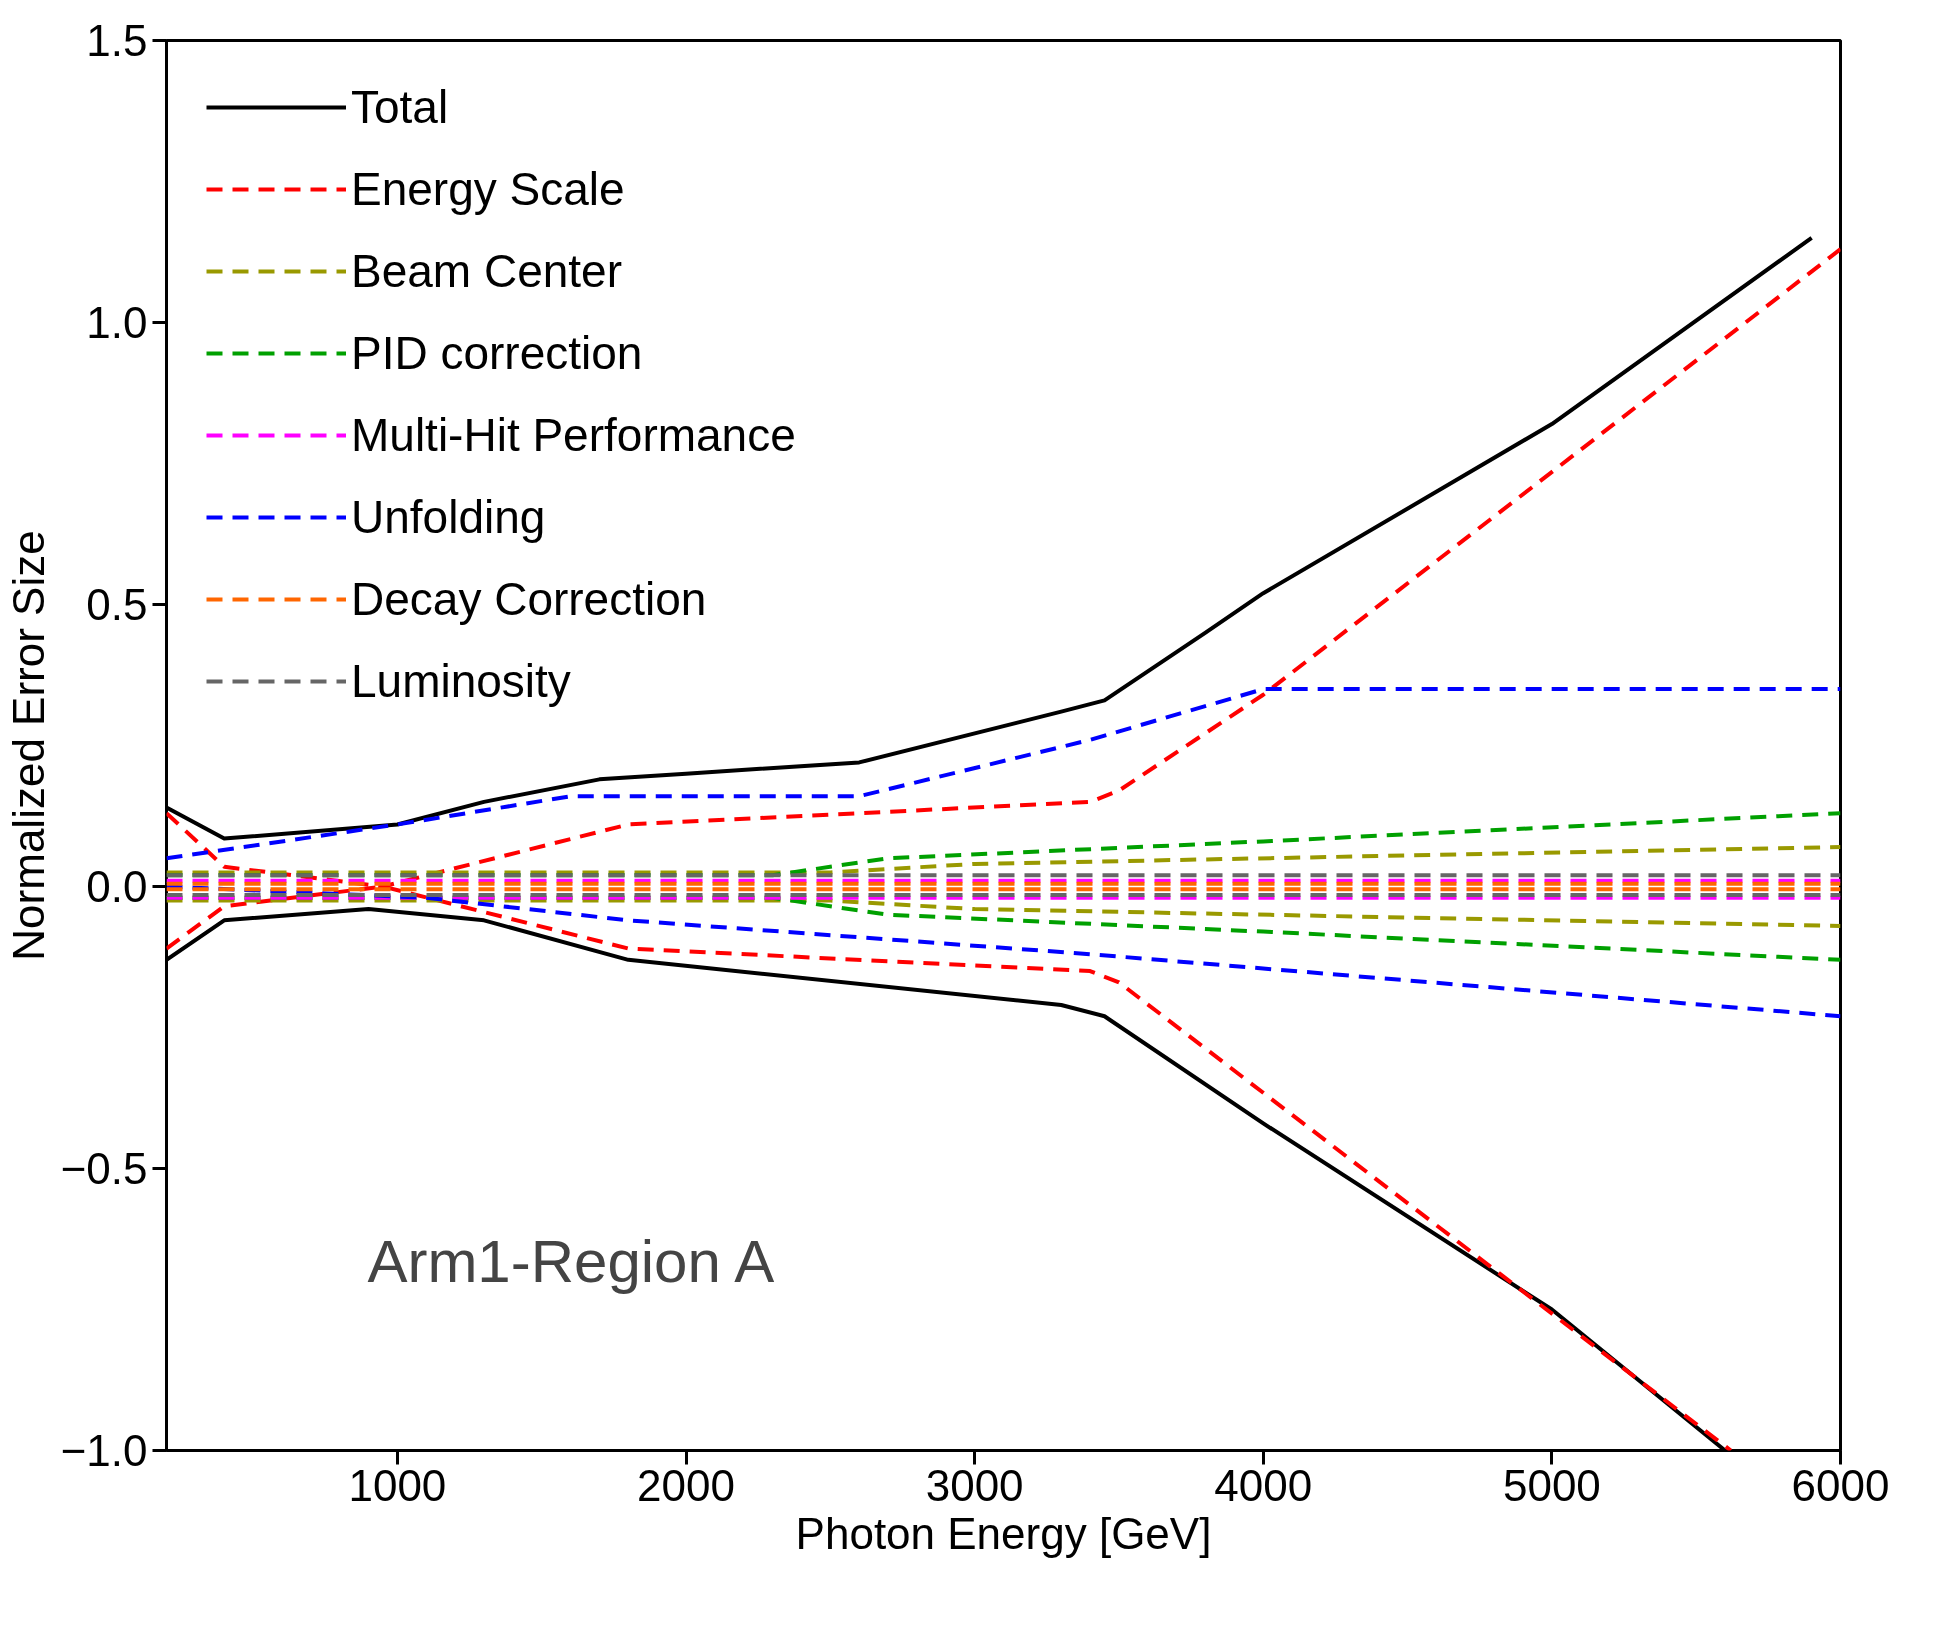  I want to click on y-tick-label: −1.0, so click(104, 1450).